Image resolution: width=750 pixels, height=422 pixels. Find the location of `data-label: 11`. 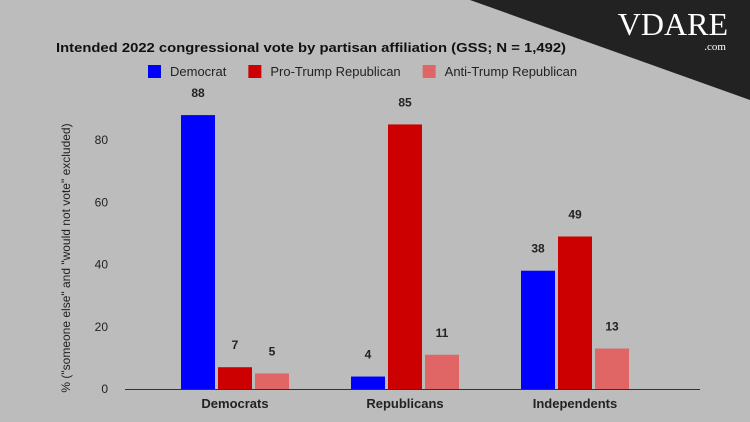

data-label: 11 is located at coordinates (442, 333).